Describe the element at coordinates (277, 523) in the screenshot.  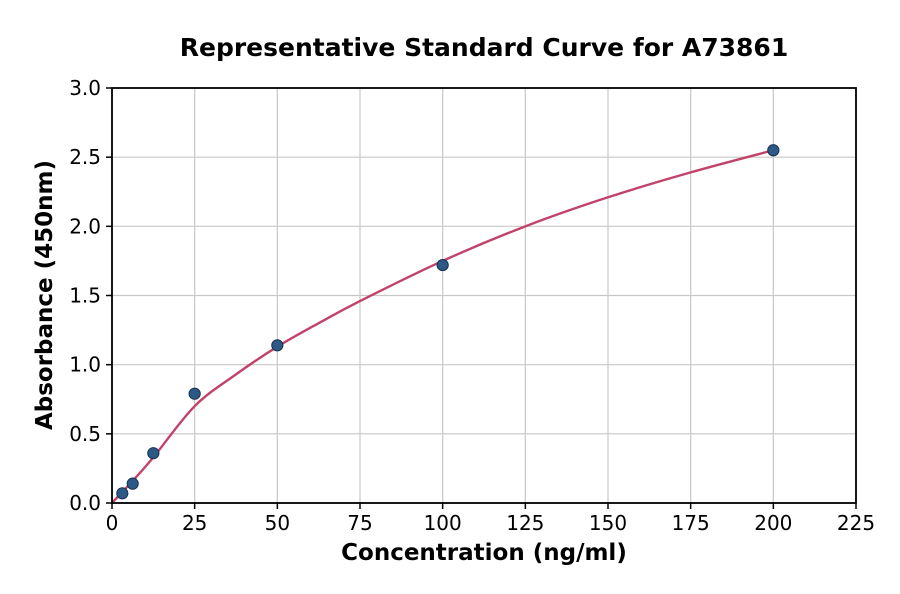
I see `x-tick-label: 50` at that location.